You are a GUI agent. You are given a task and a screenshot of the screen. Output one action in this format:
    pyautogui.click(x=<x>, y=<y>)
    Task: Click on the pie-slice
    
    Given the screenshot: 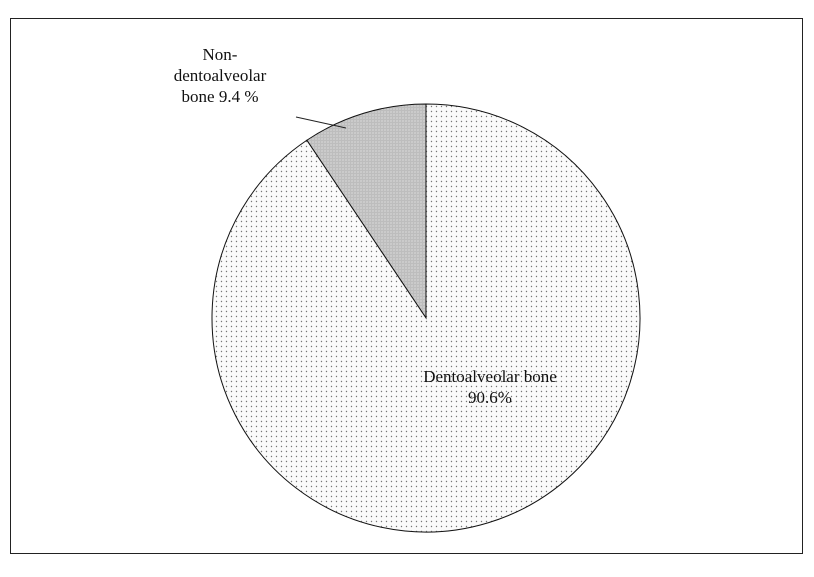 What is the action you would take?
    pyautogui.click(x=366, y=211)
    